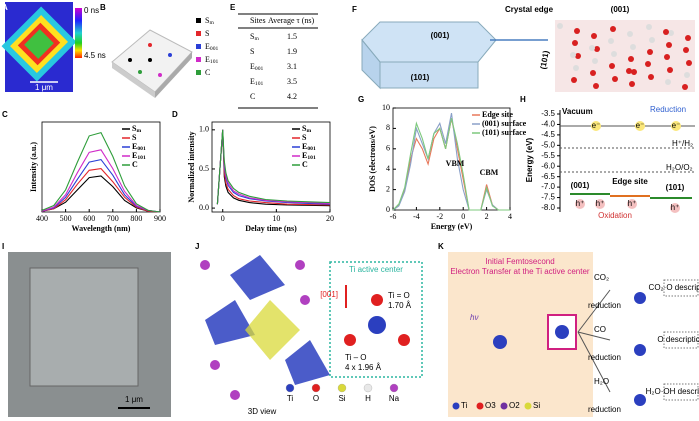 Image resolution: width=699 pixels, height=421 pixels. What do you see at coordinates (504, 132) in the screenshot?
I see `legend-label: (101) surface` at bounding box center [504, 132].